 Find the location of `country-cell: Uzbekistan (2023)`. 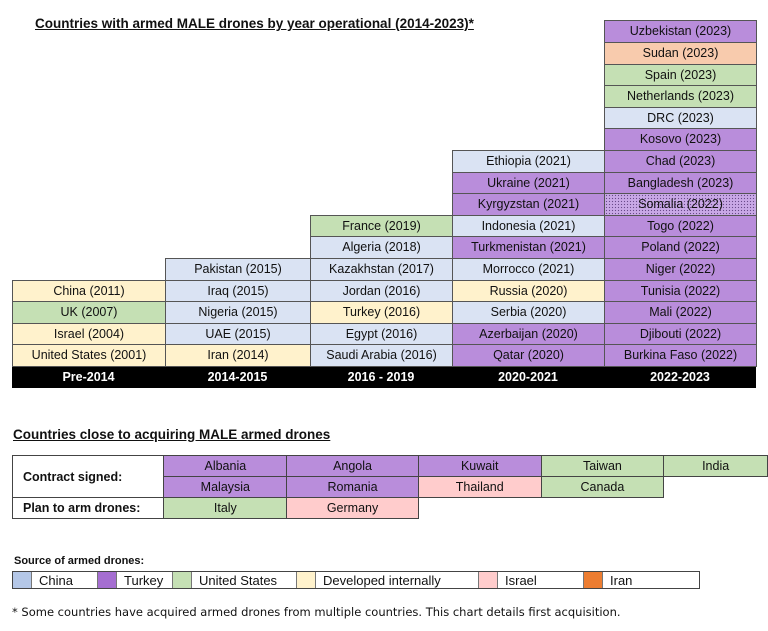

country-cell: Uzbekistan (2023) is located at coordinates (680, 31).